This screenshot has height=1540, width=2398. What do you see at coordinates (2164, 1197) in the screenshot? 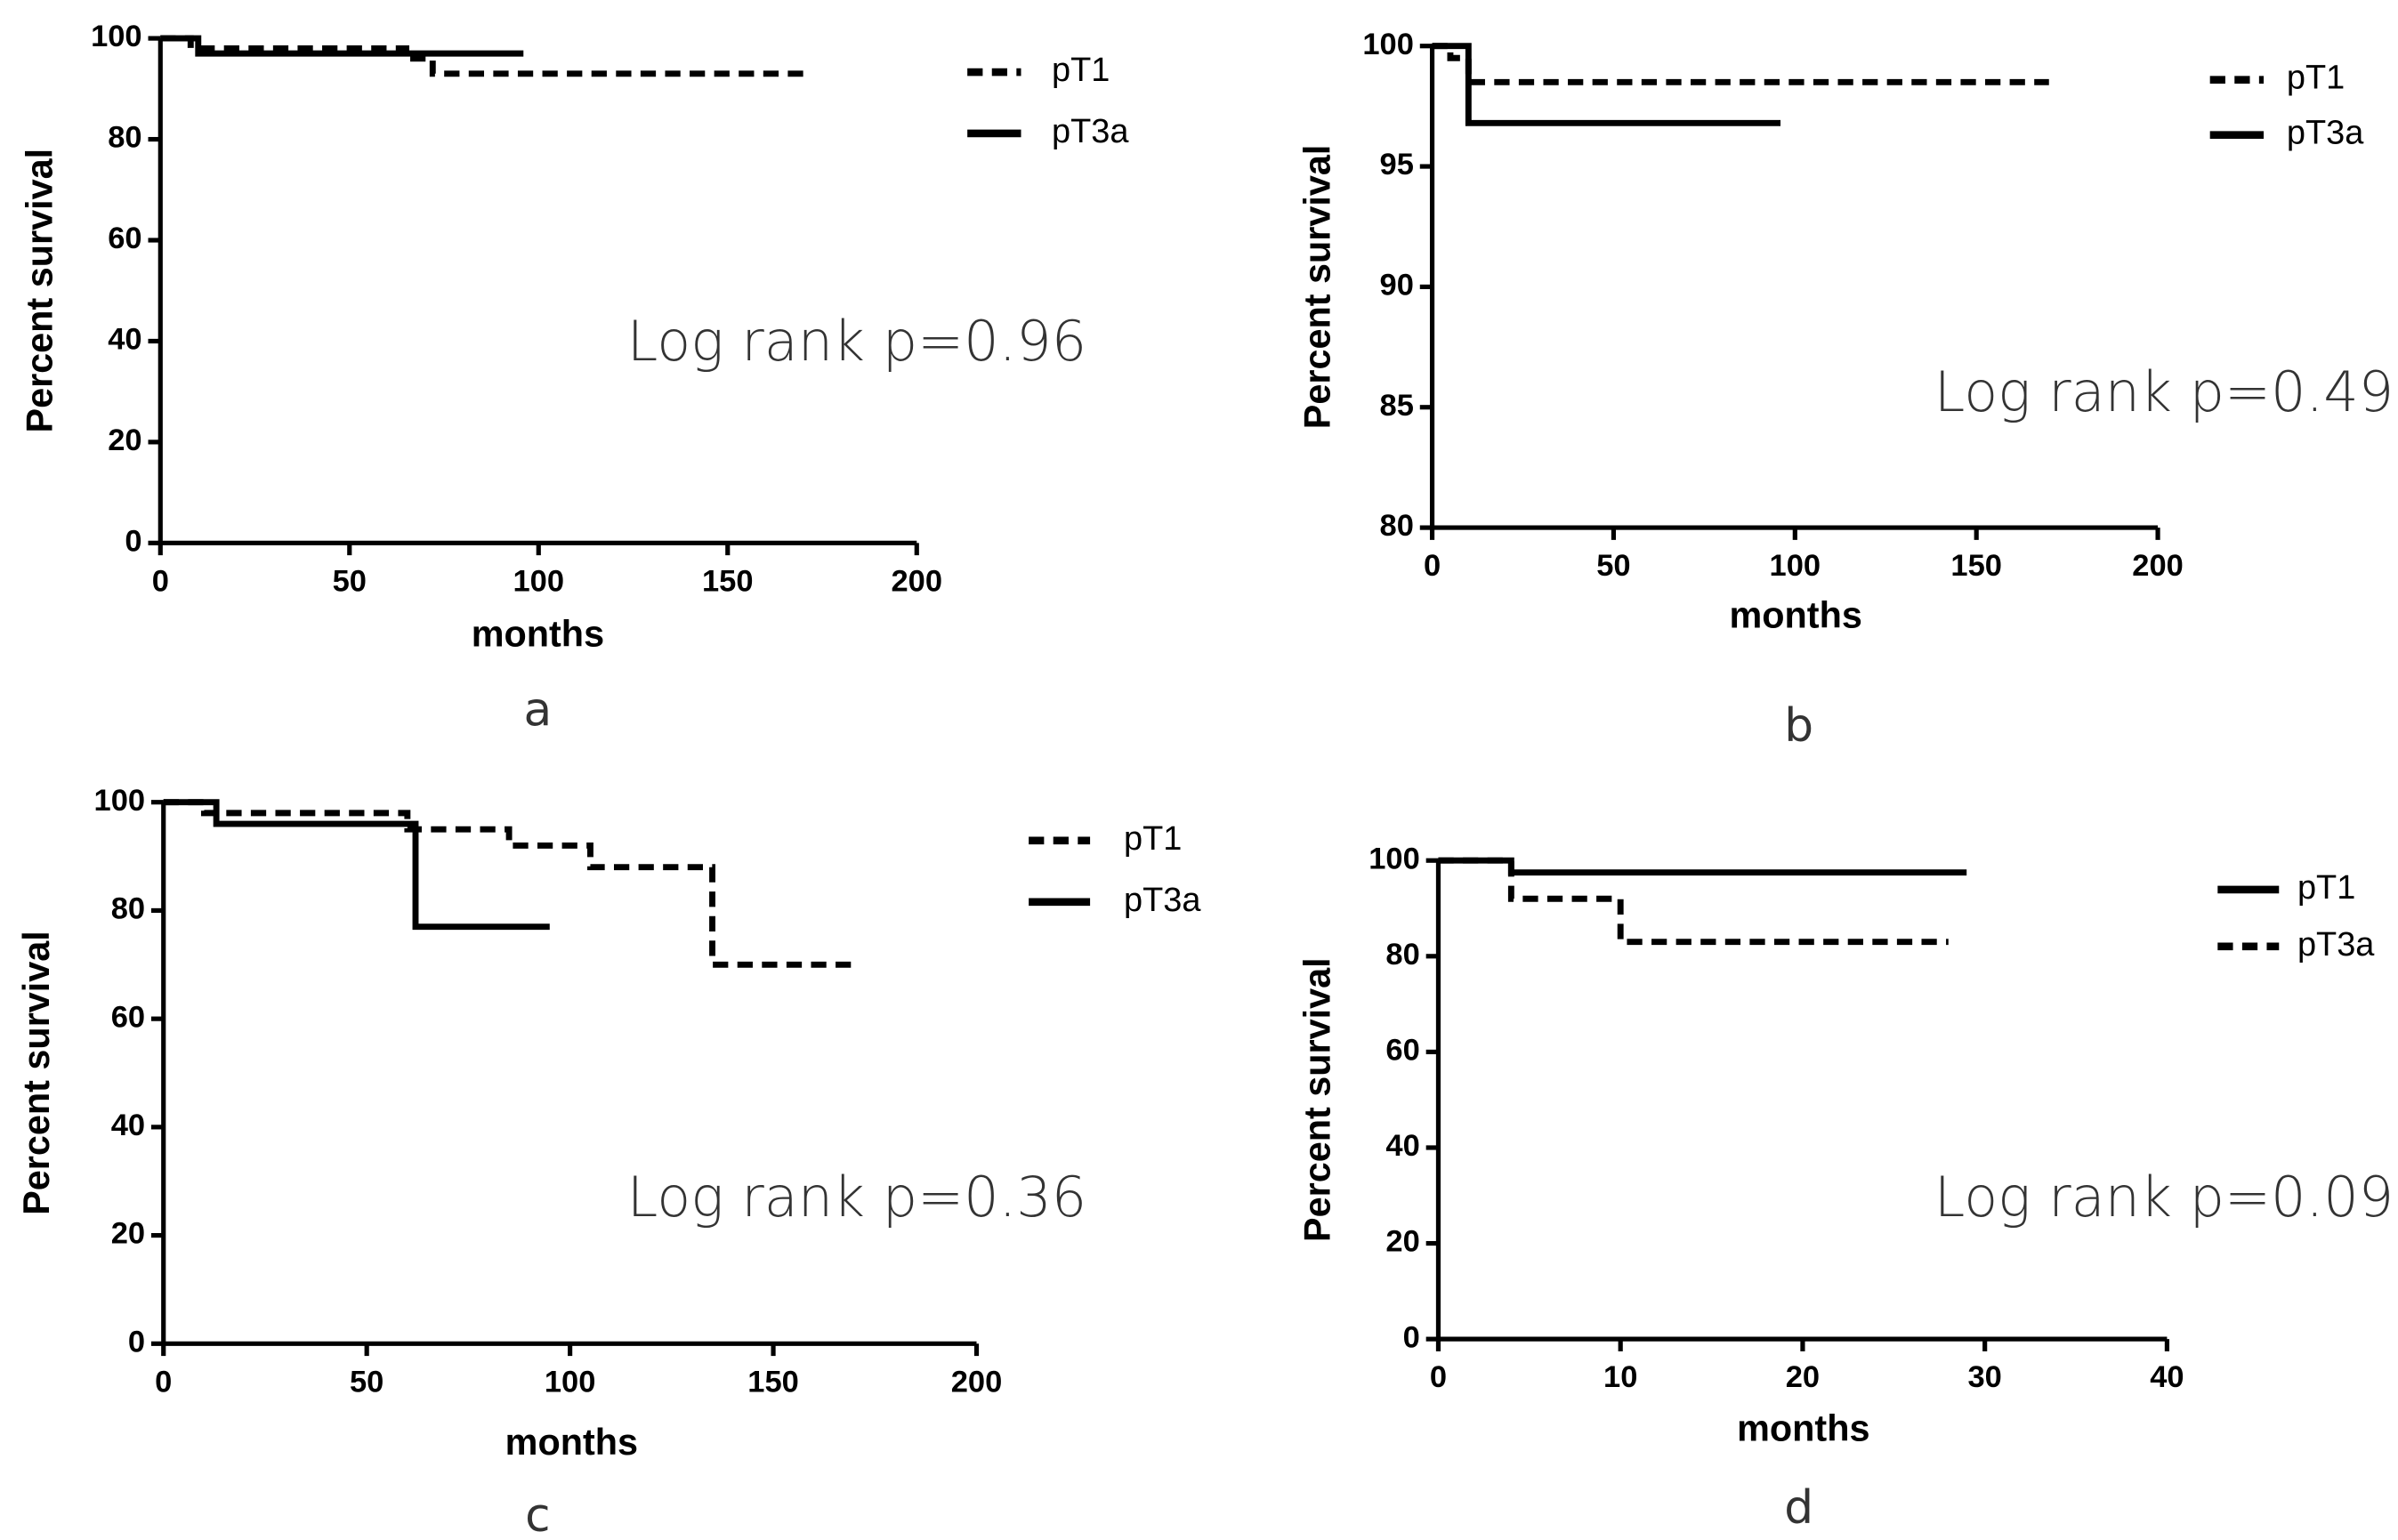
I see `annotation: Log rank p=0.09` at bounding box center [2164, 1197].